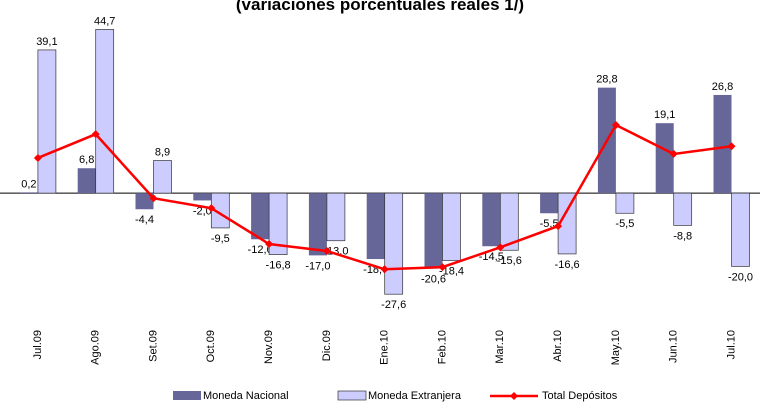 Image resolution: width=760 pixels, height=402 pixels. What do you see at coordinates (86, 160) in the screenshot?
I see `value-label: 6,8` at bounding box center [86, 160].